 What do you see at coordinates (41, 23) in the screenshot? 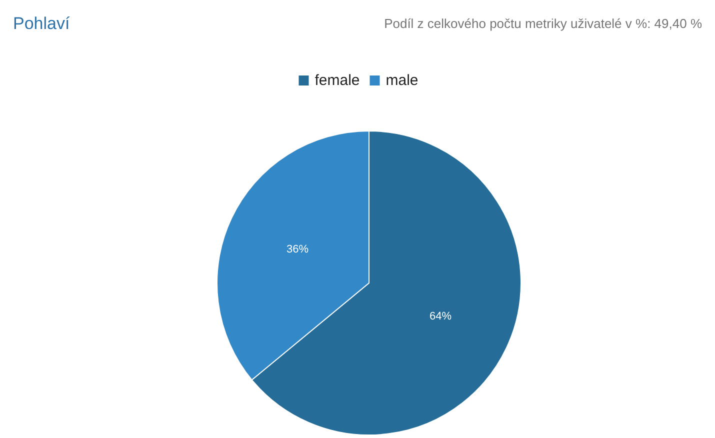
I see `text: Pohlaví` at bounding box center [41, 23].